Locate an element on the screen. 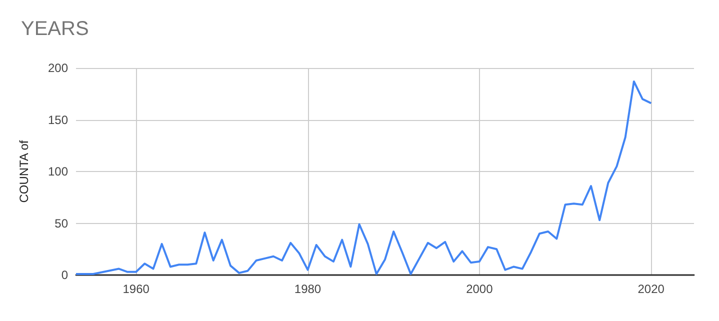 The image size is (719, 321). y-axis-title: COUNTA of is located at coordinates (24, 171).